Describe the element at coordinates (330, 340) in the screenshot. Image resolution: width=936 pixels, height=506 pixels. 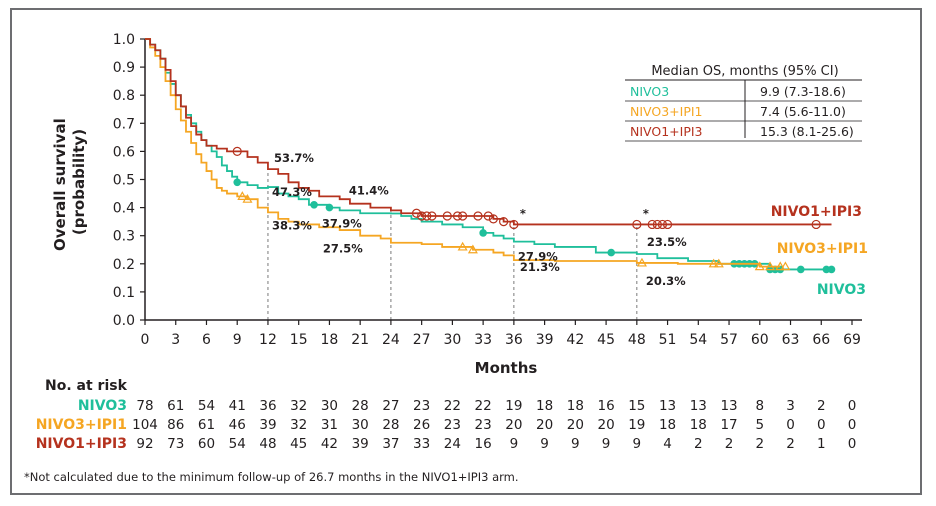
I see `x-tick-label: 18` at that location.